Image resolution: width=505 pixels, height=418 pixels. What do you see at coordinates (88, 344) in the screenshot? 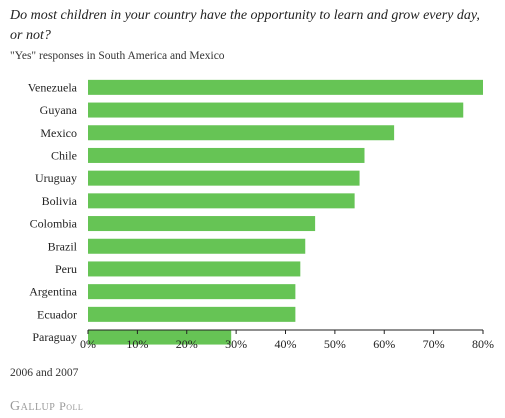
I see `x-tick-label: 0%` at bounding box center [88, 344].